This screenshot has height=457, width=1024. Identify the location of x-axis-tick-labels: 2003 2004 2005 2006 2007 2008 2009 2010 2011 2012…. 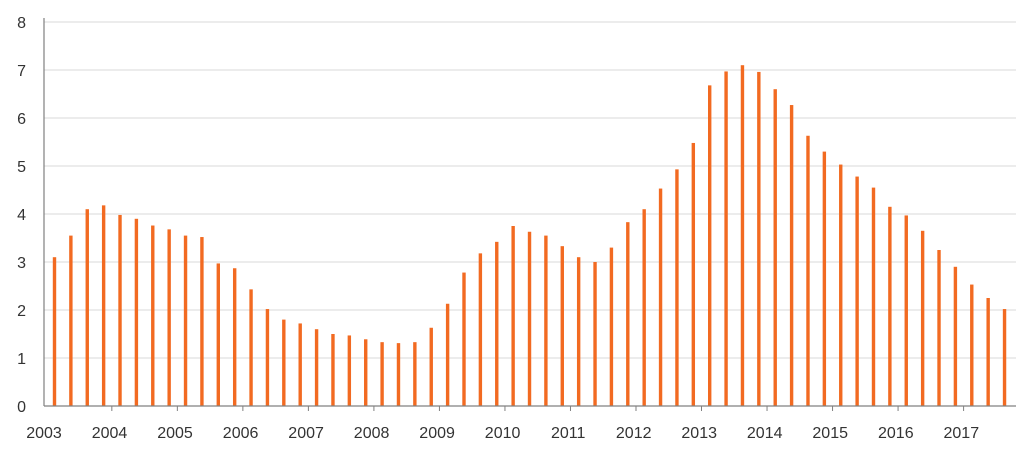
(502, 433).